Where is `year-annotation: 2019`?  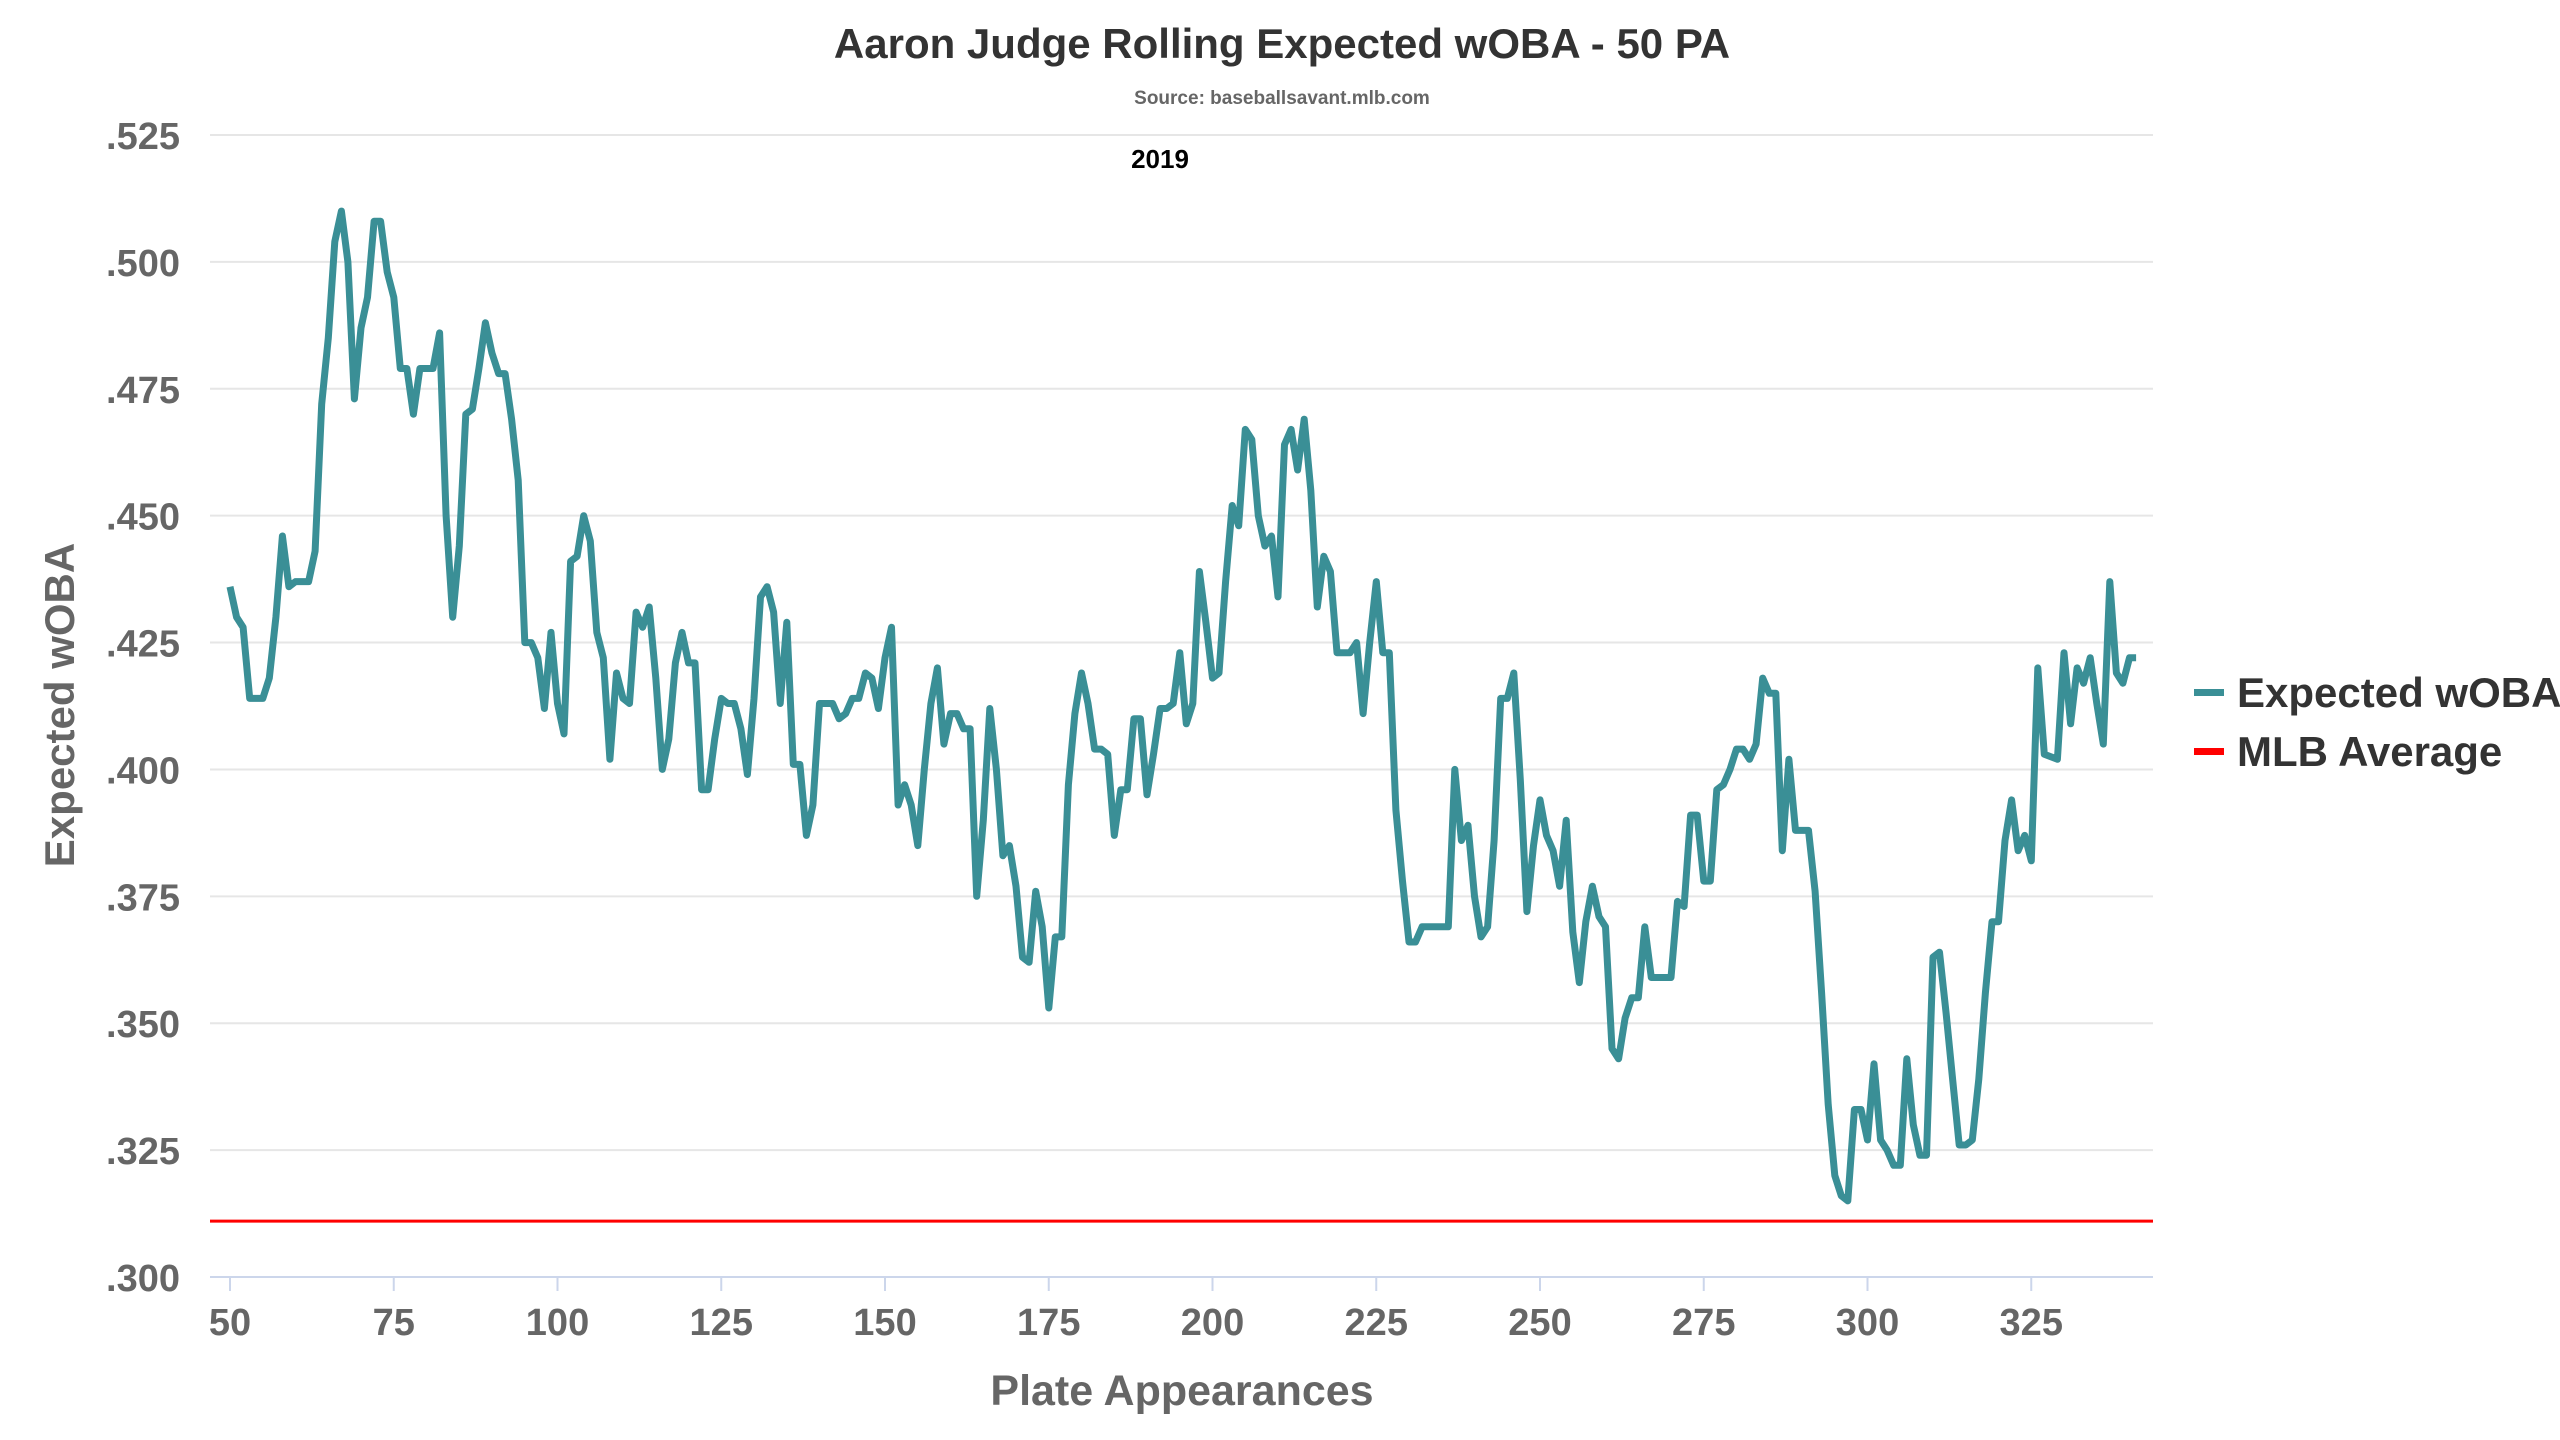
year-annotation: 2019 is located at coordinates (1160, 159).